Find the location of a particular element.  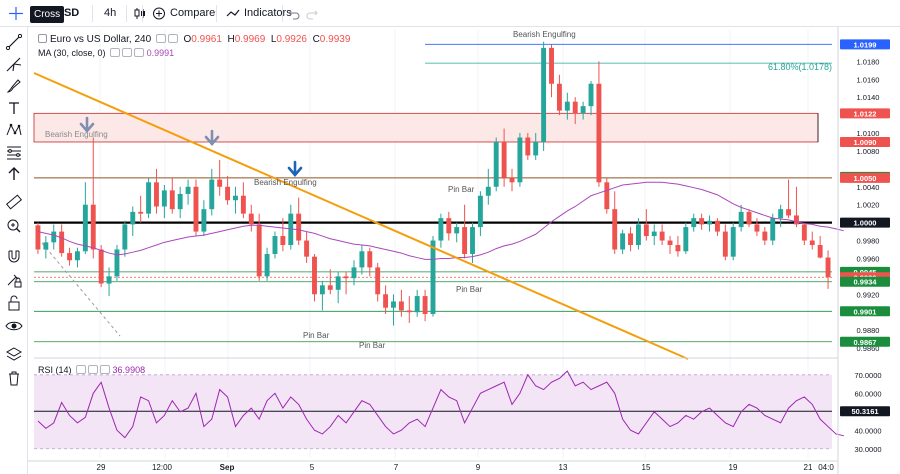

redo-icon is located at coordinates (312, 13).